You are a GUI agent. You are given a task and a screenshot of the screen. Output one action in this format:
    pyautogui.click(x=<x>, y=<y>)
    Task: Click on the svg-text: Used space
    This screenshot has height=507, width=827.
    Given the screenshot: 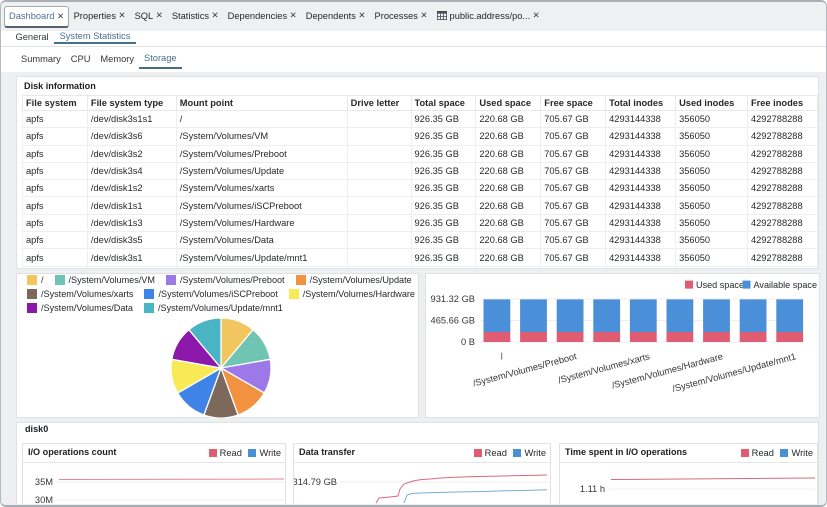 What is the action you would take?
    pyautogui.click(x=720, y=285)
    